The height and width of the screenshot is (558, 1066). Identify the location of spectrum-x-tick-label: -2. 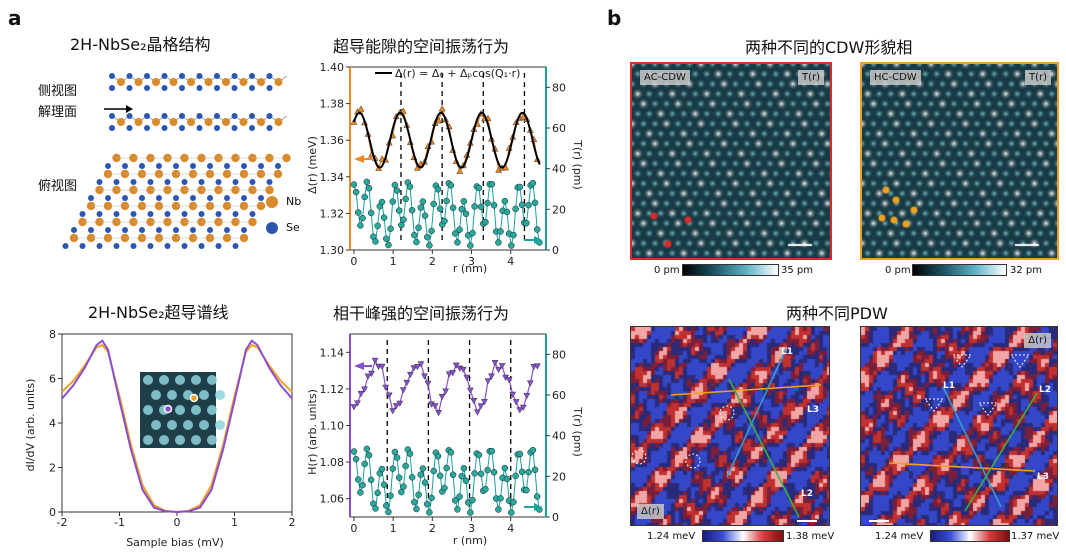
(62, 522).